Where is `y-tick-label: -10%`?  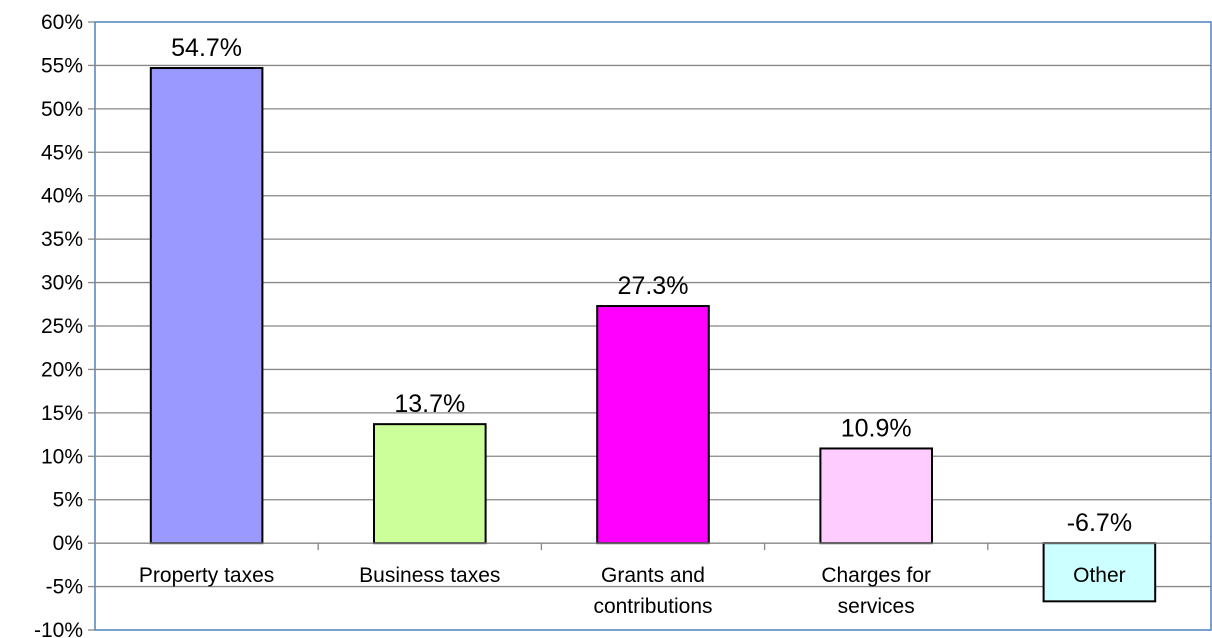 y-tick-label: -10% is located at coordinates (58, 628).